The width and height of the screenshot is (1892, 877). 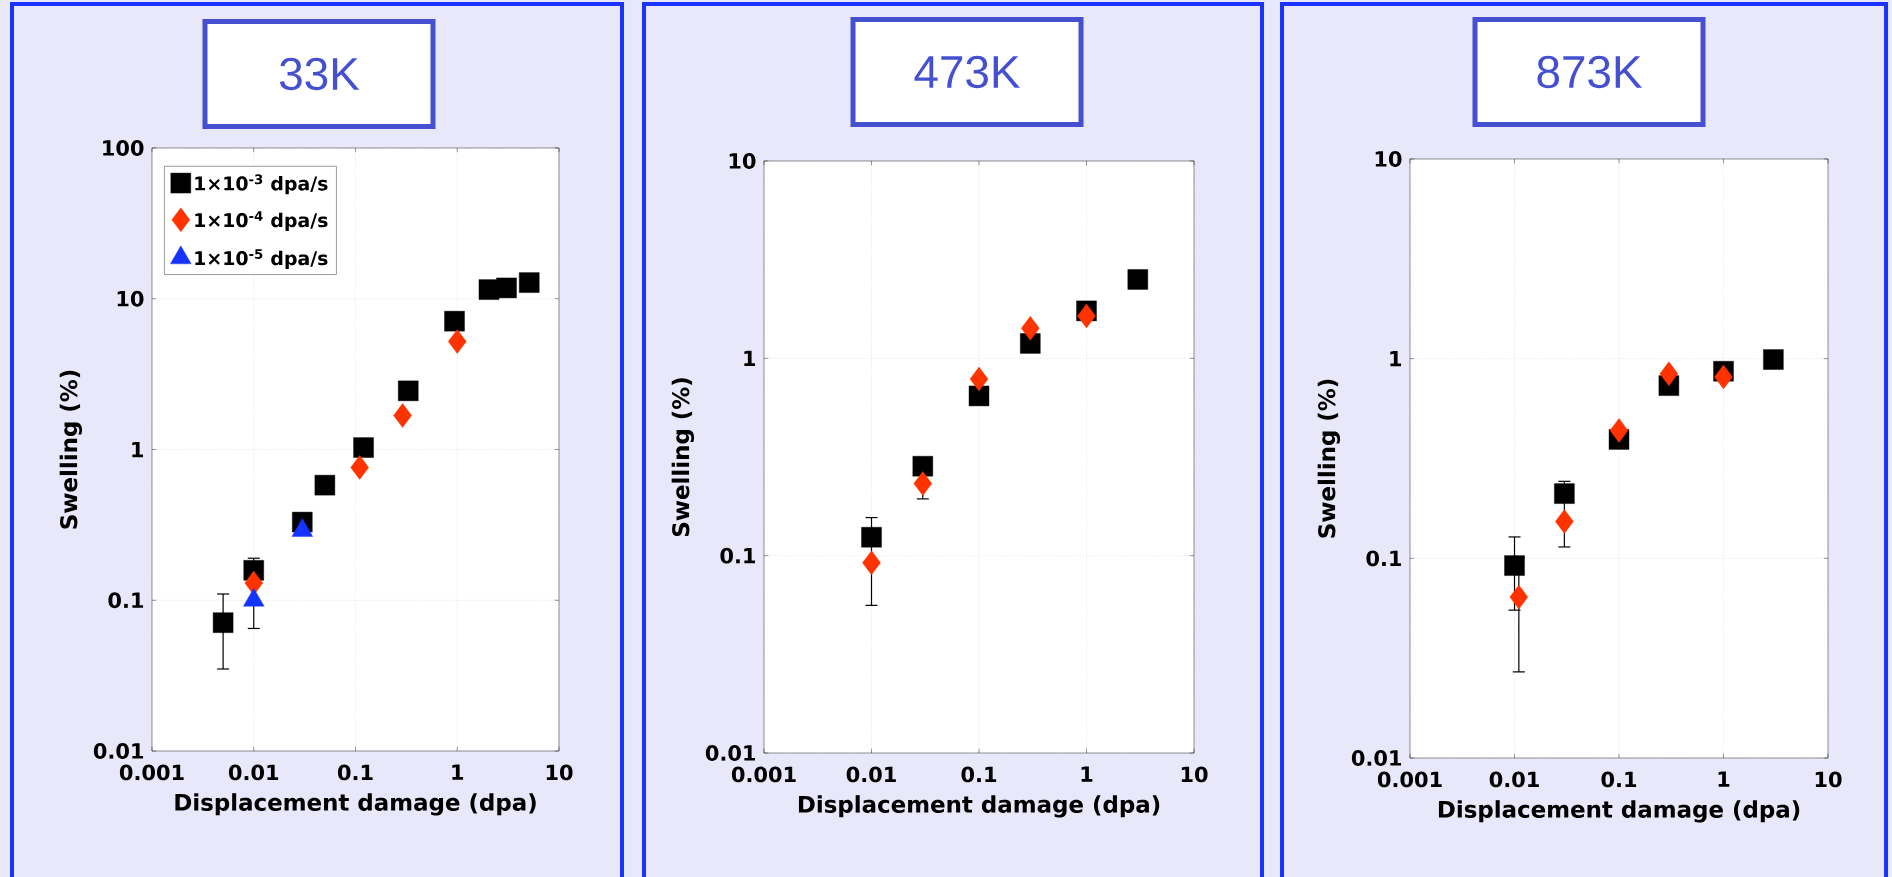 What do you see at coordinates (123, 148) in the screenshot?
I see `y-tick-label: 100` at bounding box center [123, 148].